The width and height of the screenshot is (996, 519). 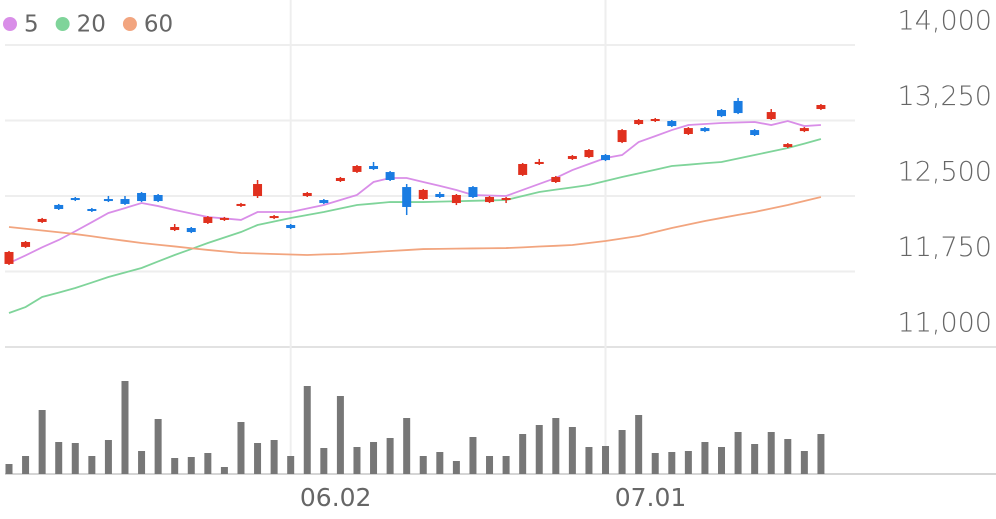 I want to click on legend-label: 60, so click(x=158, y=25).